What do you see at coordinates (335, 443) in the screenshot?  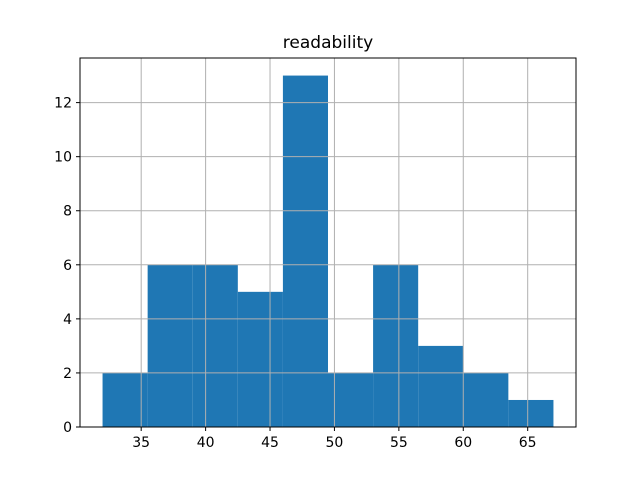 I see `x-tick-label: 50` at bounding box center [335, 443].